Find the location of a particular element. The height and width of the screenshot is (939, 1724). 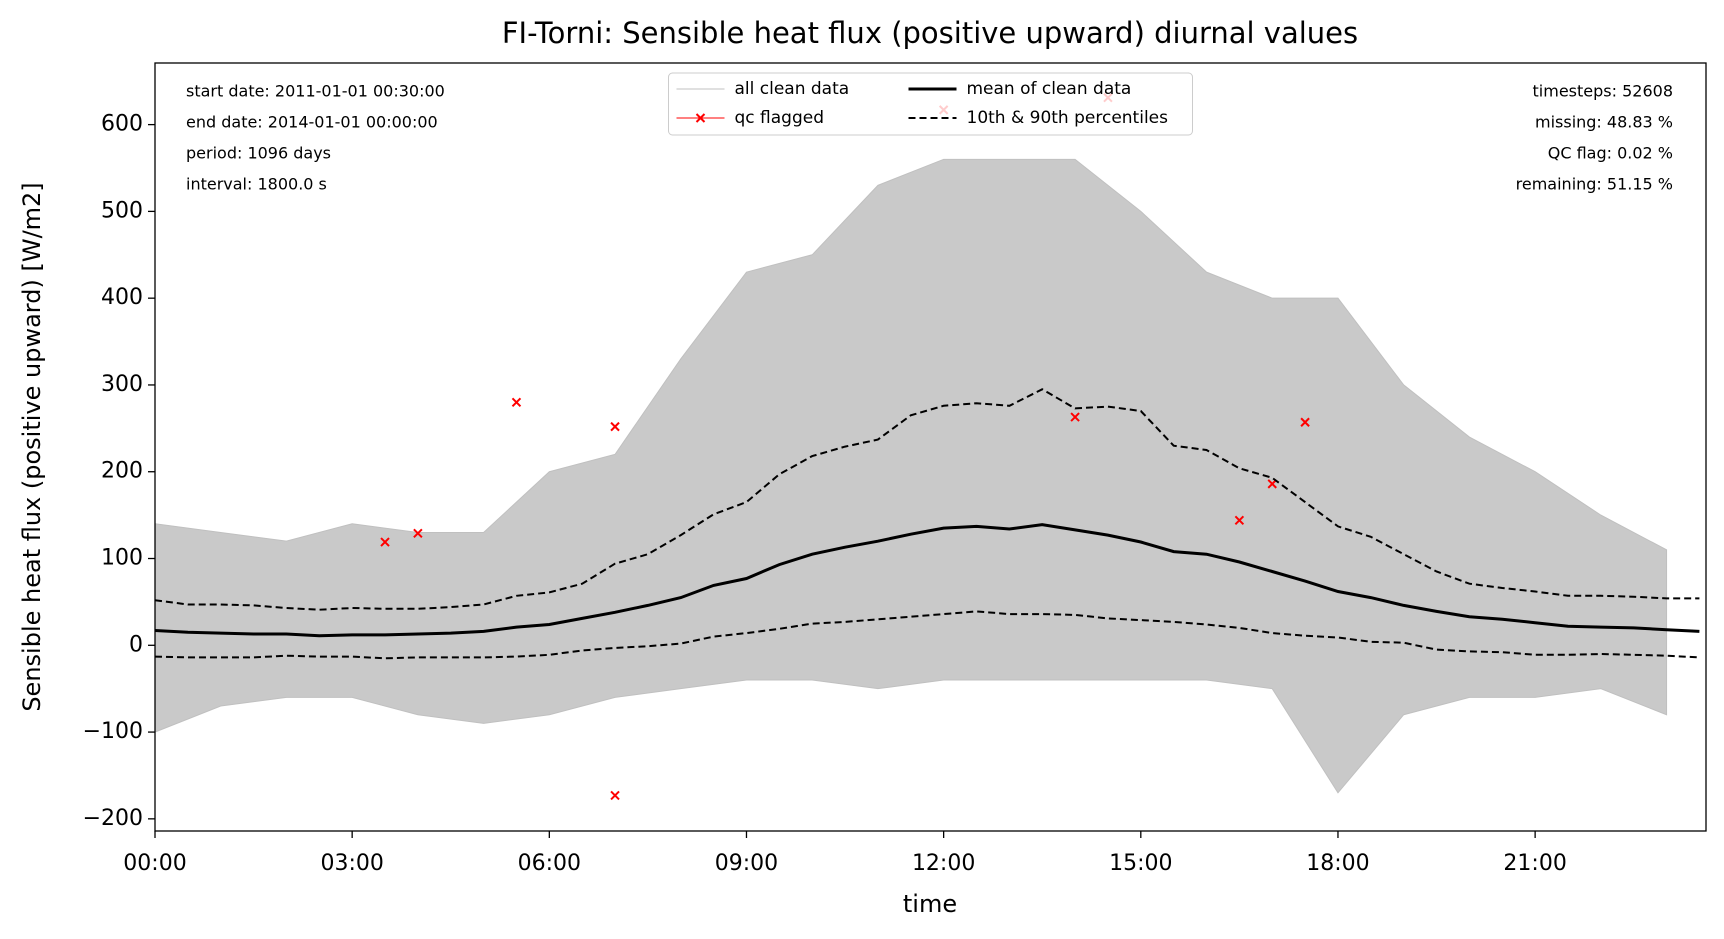

x-axis-label: time is located at coordinates (930, 904).